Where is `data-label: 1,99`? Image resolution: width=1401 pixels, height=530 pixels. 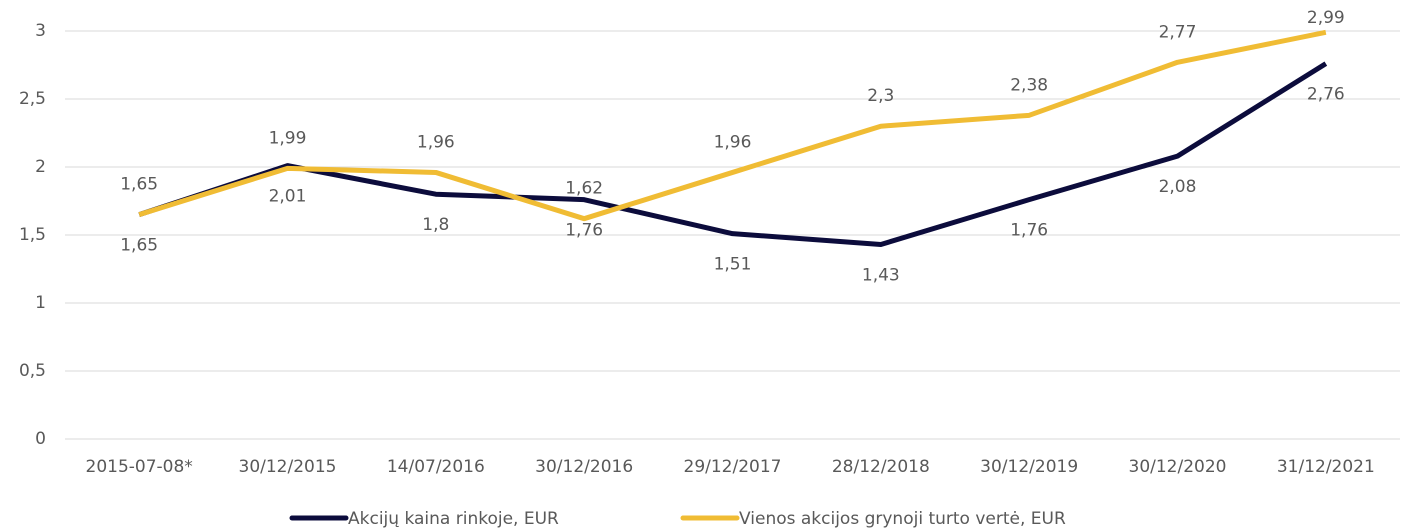
data-label: 1,99 is located at coordinates (288, 138).